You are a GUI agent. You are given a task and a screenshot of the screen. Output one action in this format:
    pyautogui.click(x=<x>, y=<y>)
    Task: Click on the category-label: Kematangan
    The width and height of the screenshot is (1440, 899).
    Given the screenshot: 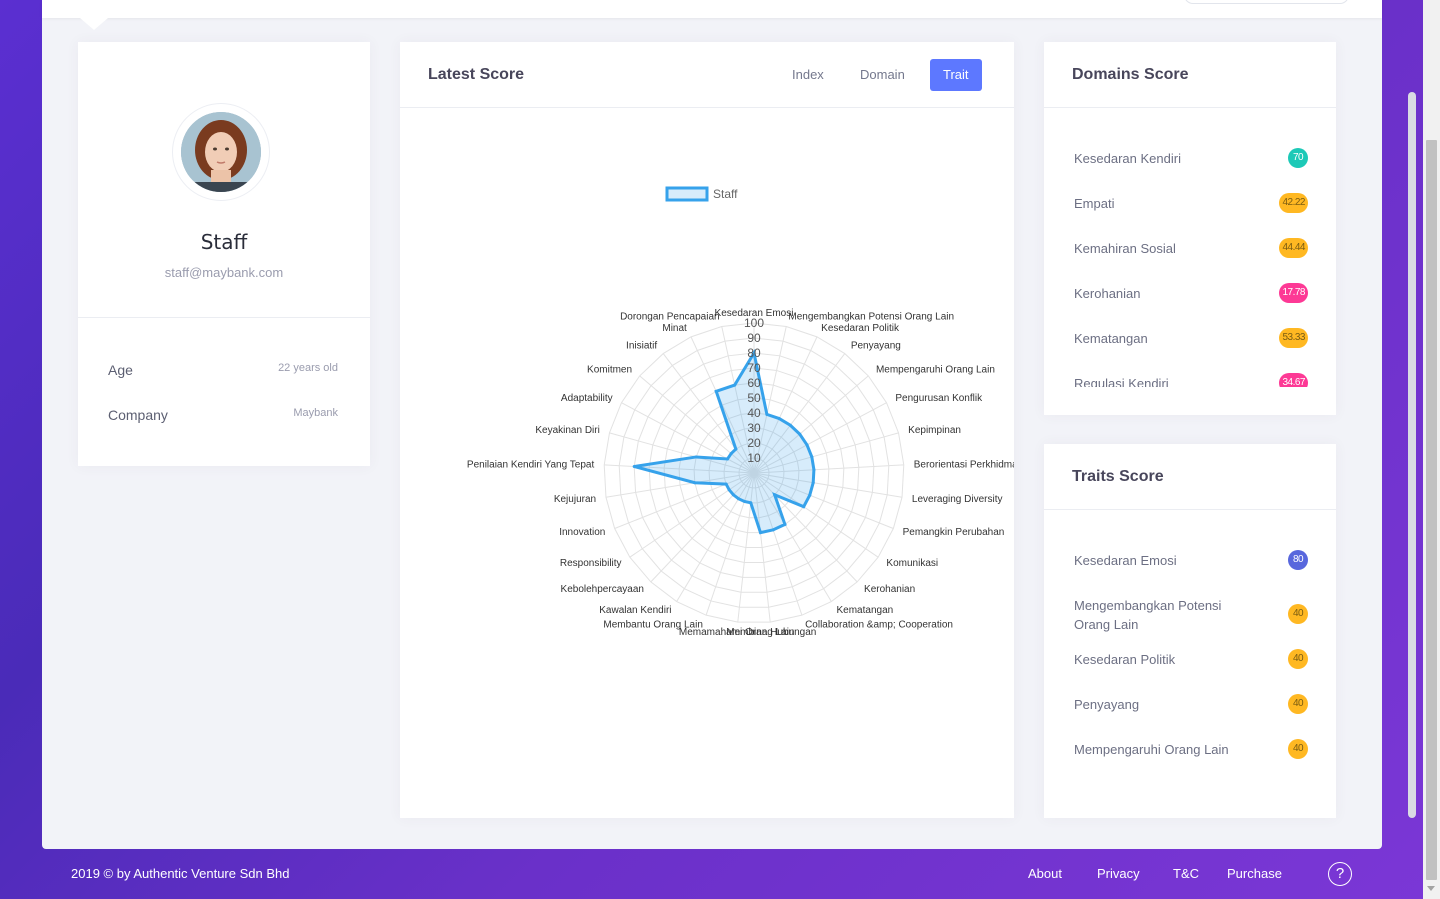 What is the action you would take?
    pyautogui.click(x=864, y=610)
    